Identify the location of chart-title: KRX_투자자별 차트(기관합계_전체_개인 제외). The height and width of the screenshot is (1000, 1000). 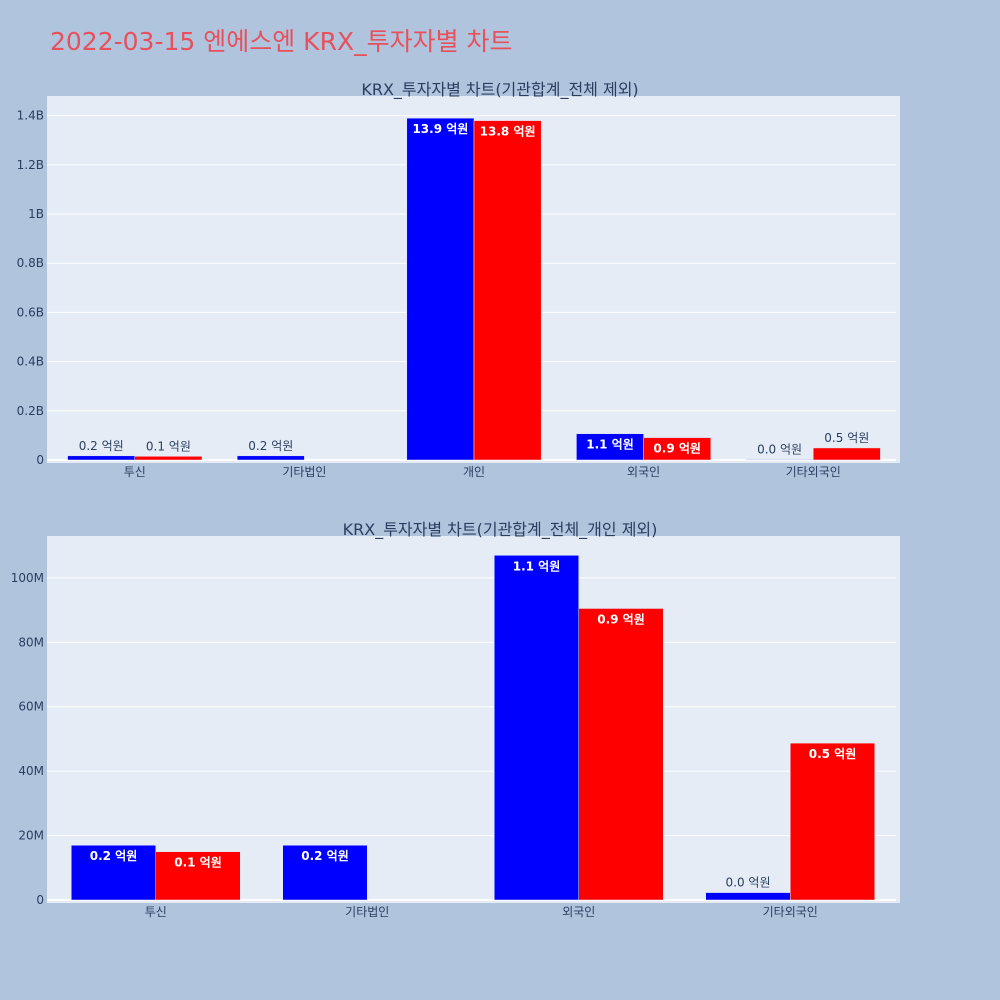
(500, 530).